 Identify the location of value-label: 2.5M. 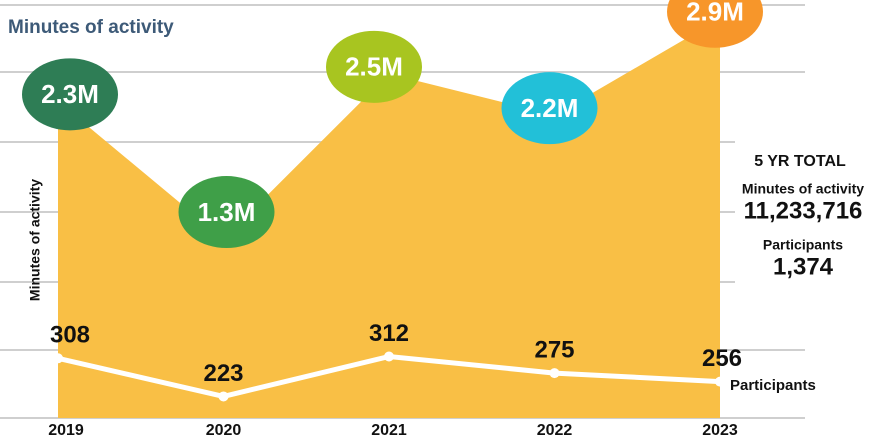
(374, 67).